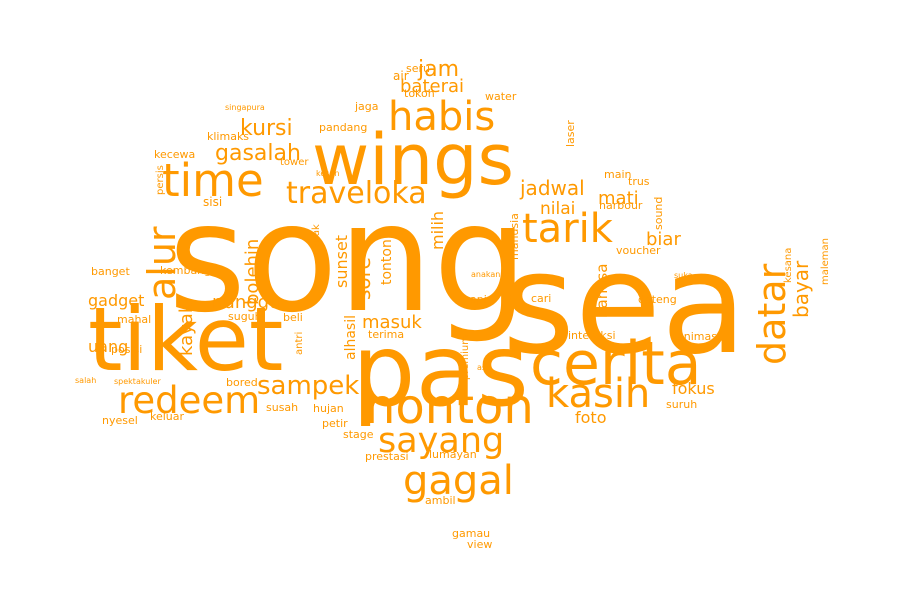 The height and width of the screenshot is (611, 907). What do you see at coordinates (387, 262) in the screenshot?
I see `word-tonton: tonton` at bounding box center [387, 262].